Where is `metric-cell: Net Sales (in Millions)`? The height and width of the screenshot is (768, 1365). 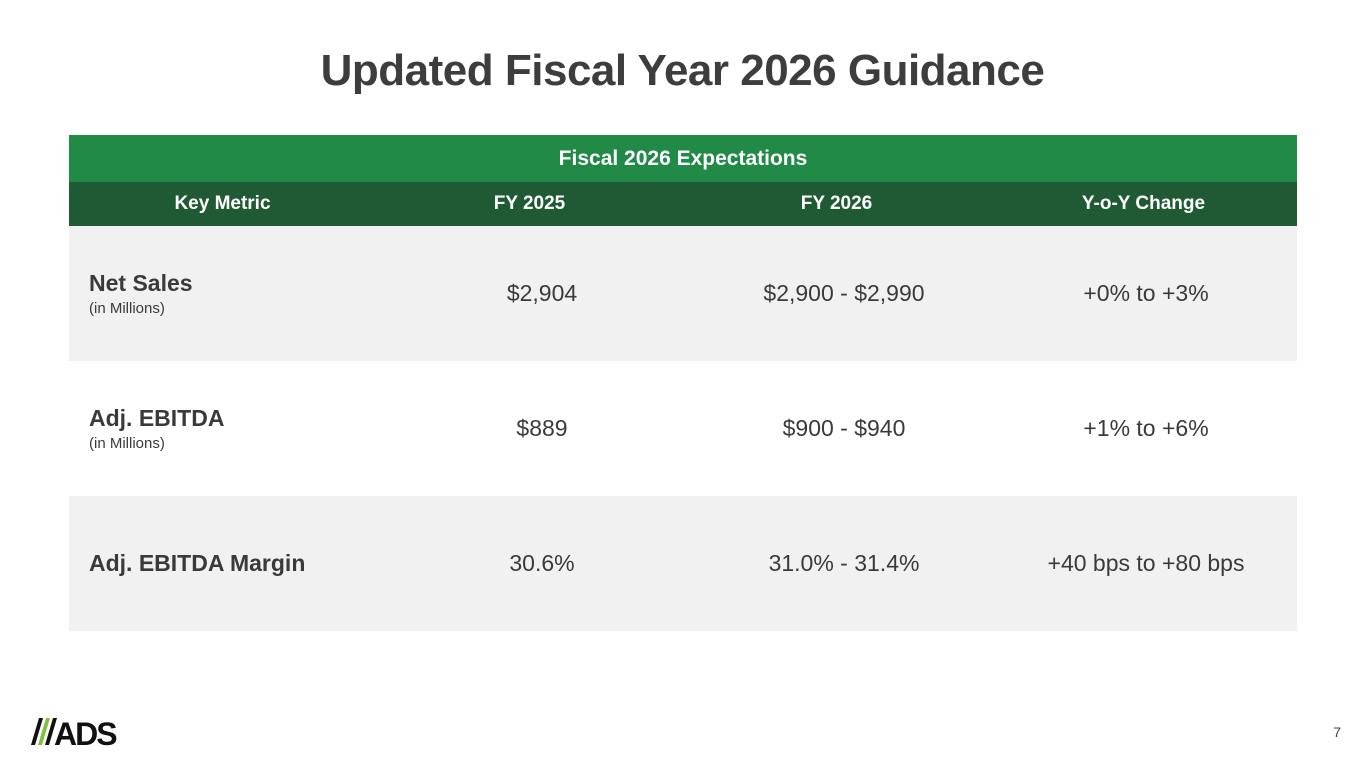 metric-cell: Net Sales (in Millions) is located at coordinates (230, 293).